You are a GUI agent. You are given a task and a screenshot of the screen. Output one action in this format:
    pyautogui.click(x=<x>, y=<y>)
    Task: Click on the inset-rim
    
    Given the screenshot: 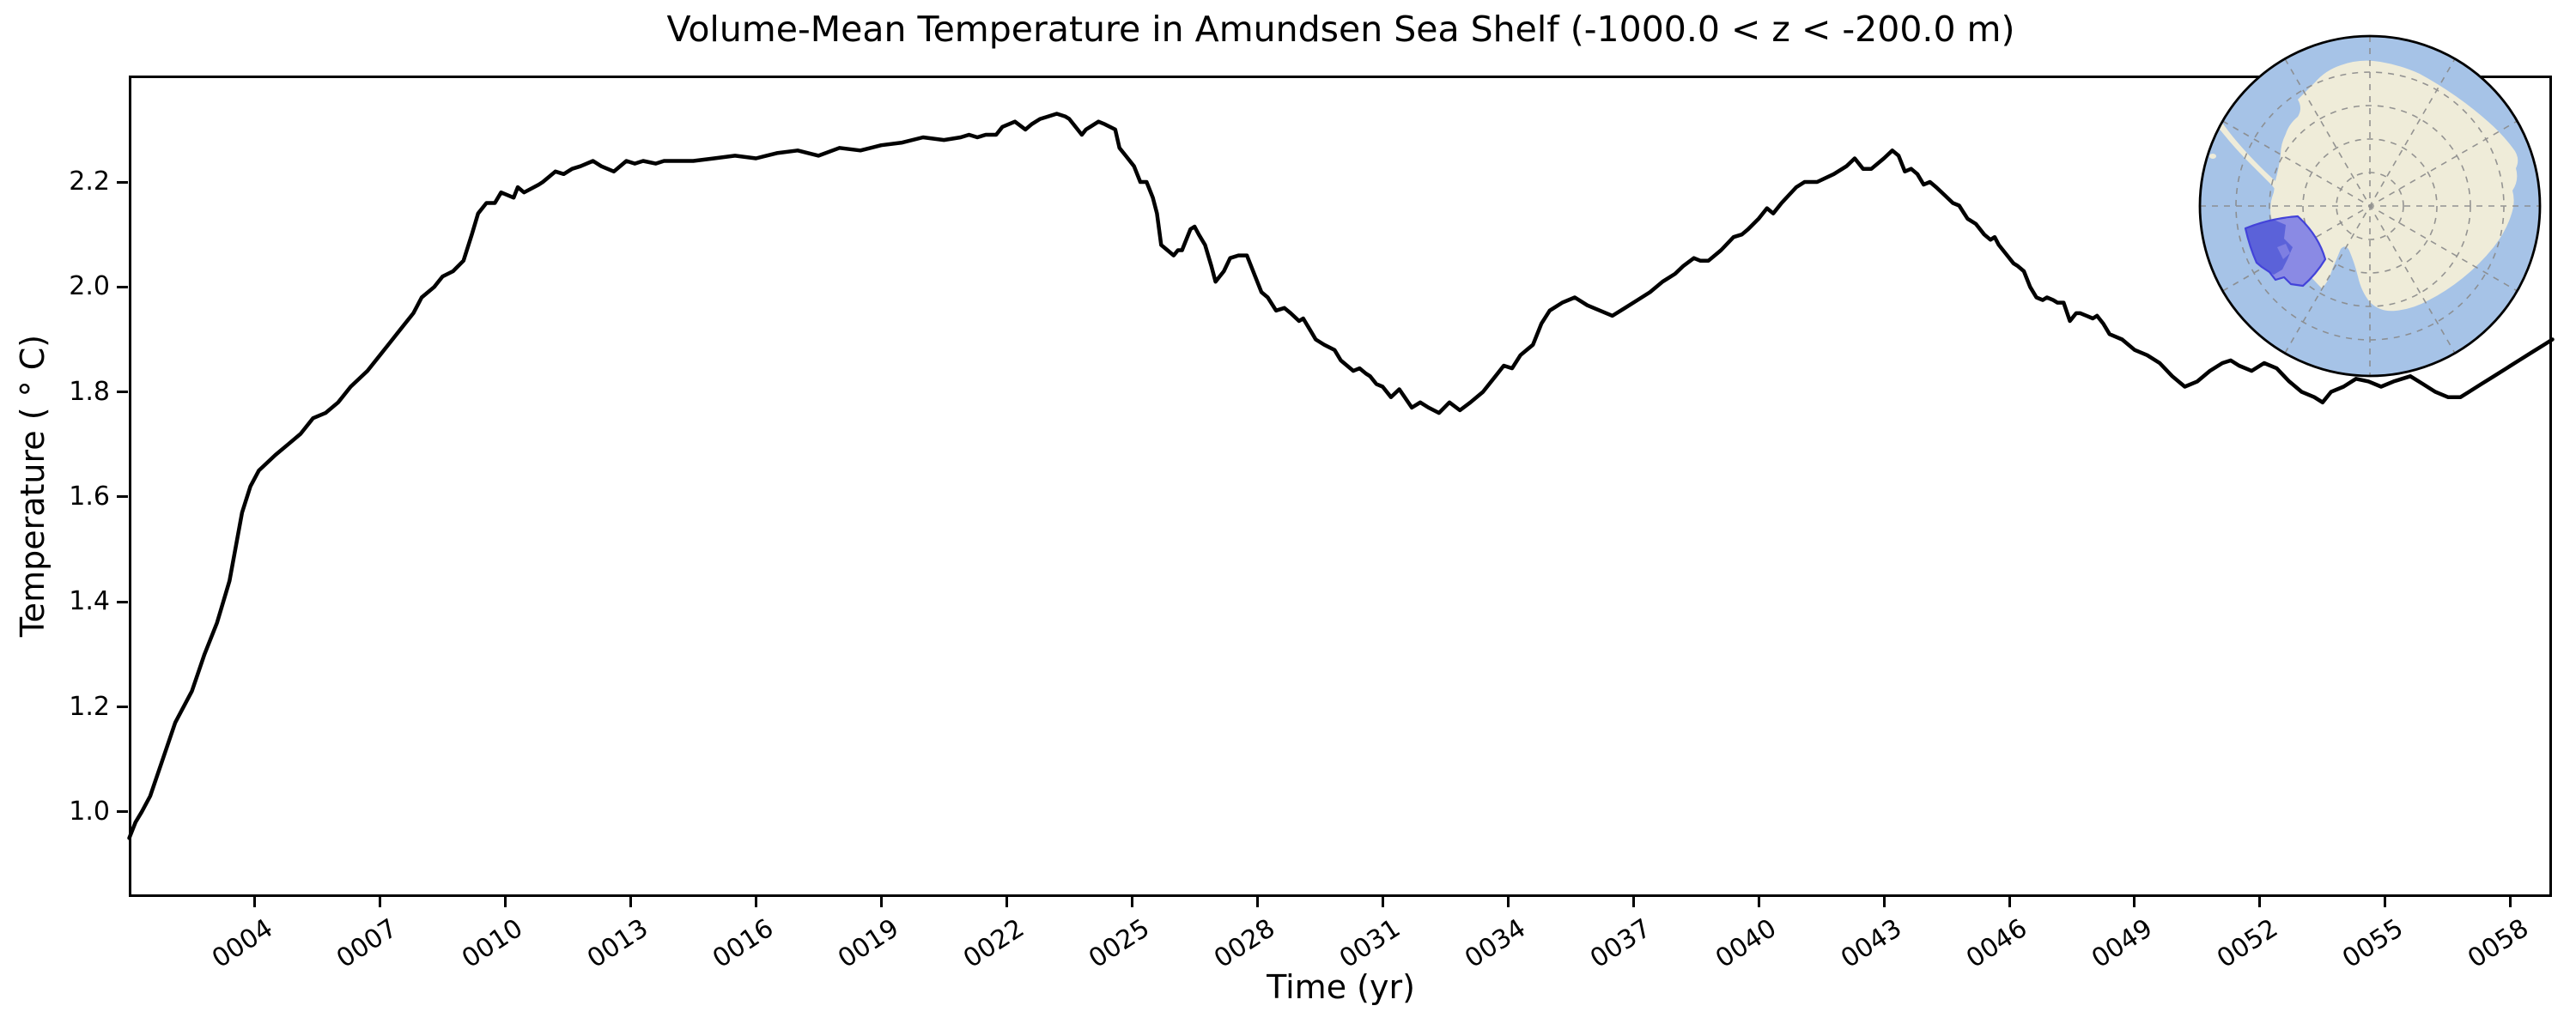 What is the action you would take?
    pyautogui.click(x=2370, y=206)
    